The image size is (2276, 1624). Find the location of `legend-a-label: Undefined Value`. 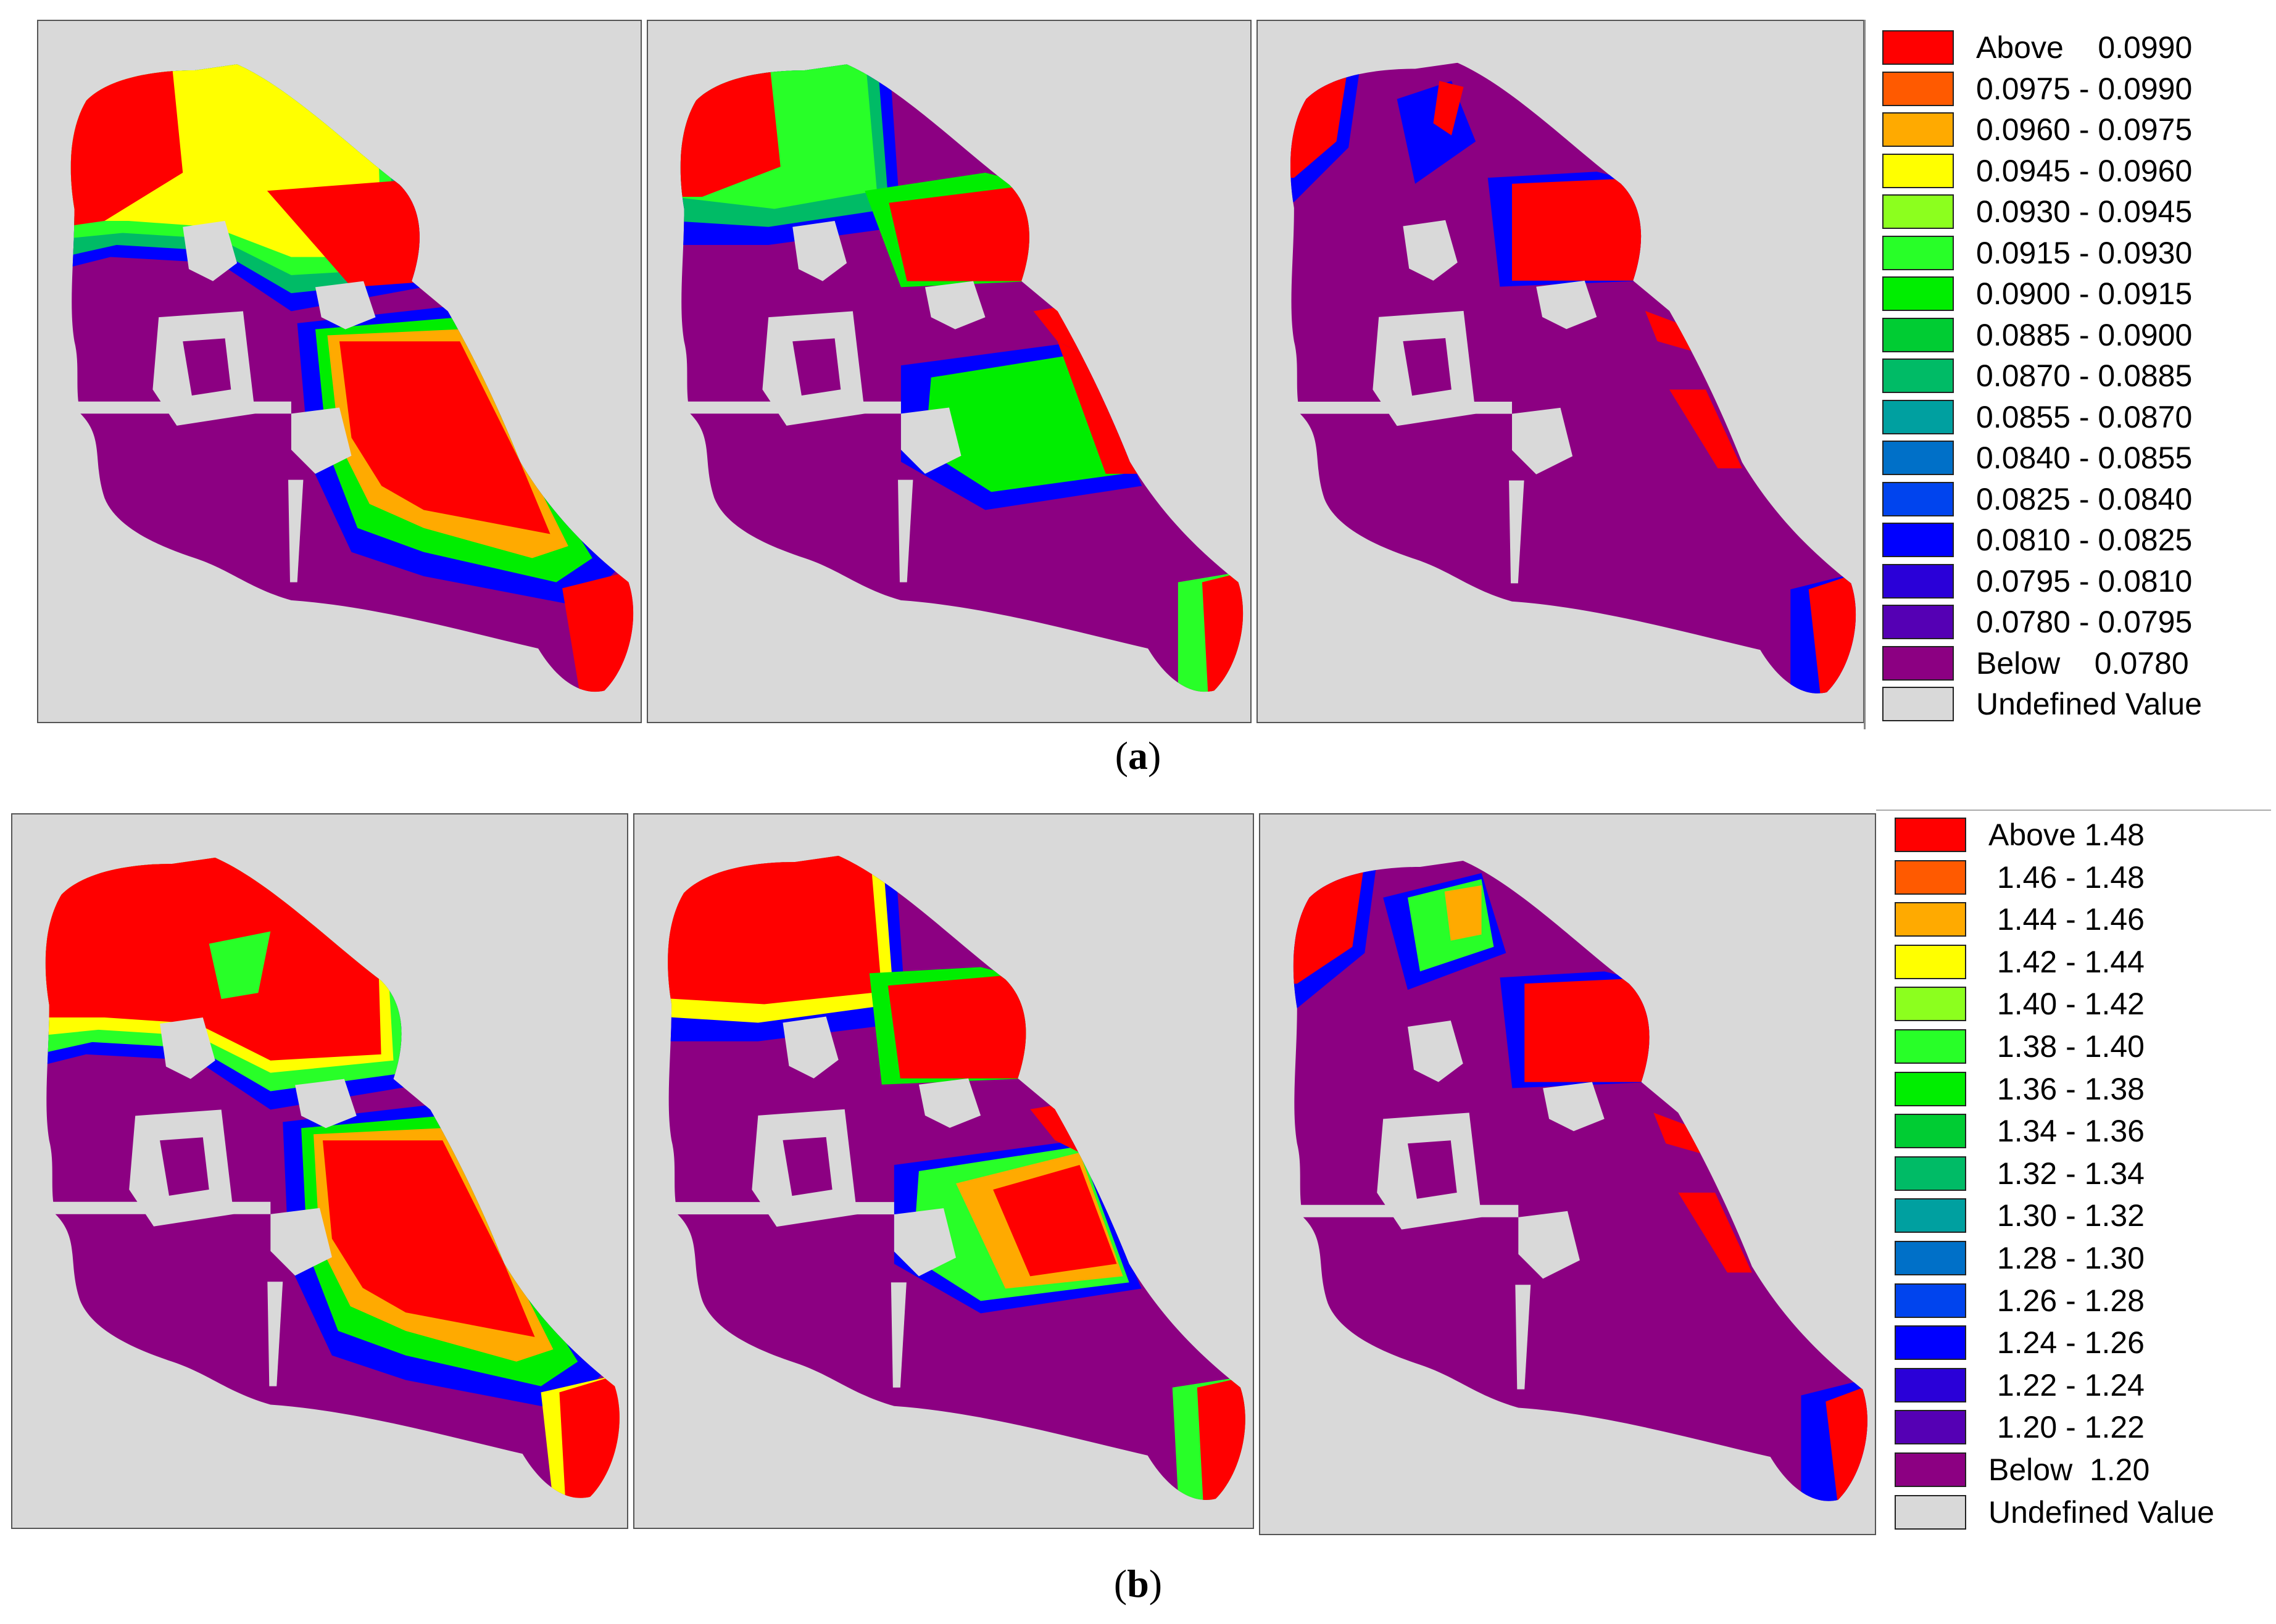

legend-a-label: Undefined Value is located at coordinates (2089, 704).